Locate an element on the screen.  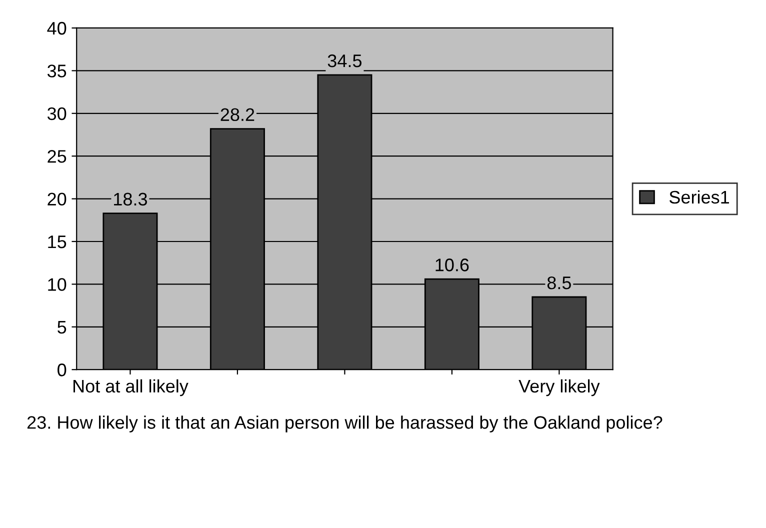
x-axis-title: 23. How likely is it that an Asian person will be harassed by the Oakland police? is located at coordinates (344, 424).